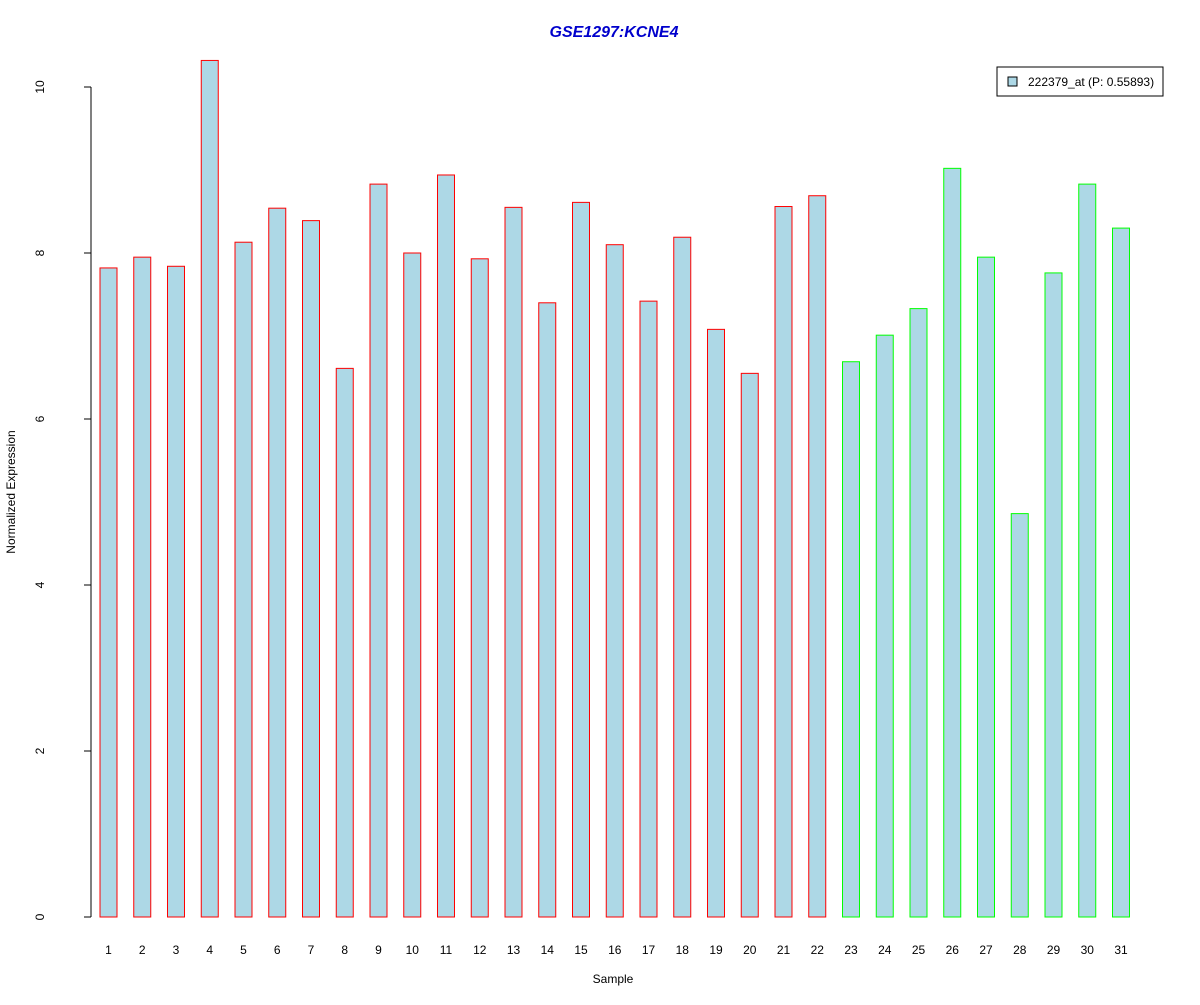 The width and height of the screenshot is (1200, 1005). I want to click on x-tick-label: 11, so click(446, 950).